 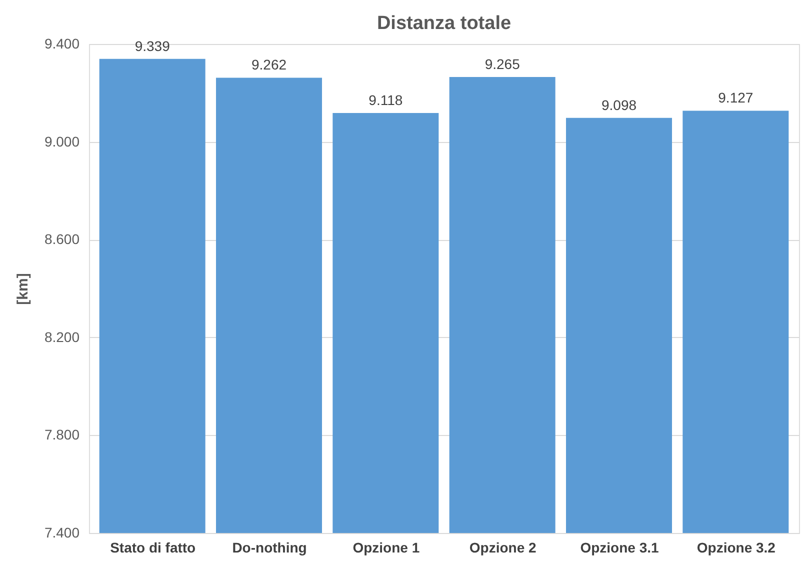 What do you see at coordinates (152, 46) in the screenshot?
I see `data-label: 9.339` at bounding box center [152, 46].